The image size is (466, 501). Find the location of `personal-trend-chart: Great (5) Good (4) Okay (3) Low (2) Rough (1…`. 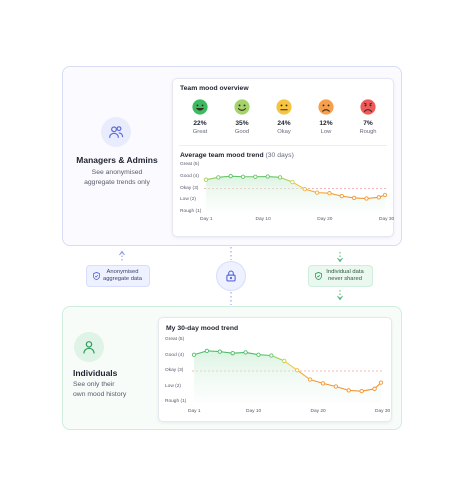

personal-trend-chart: Great (5) Good (4) Okay (3) Low (2) Rough (1… is located at coordinates (276, 380).